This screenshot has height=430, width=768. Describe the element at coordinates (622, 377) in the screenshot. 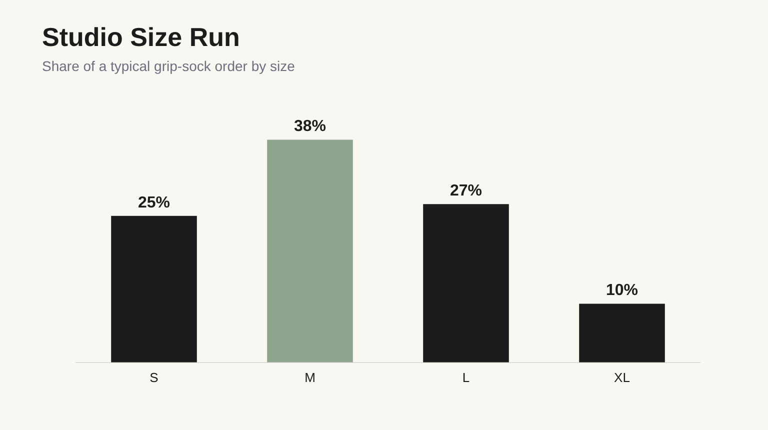

I see `x-tick-label: XL` at that location.